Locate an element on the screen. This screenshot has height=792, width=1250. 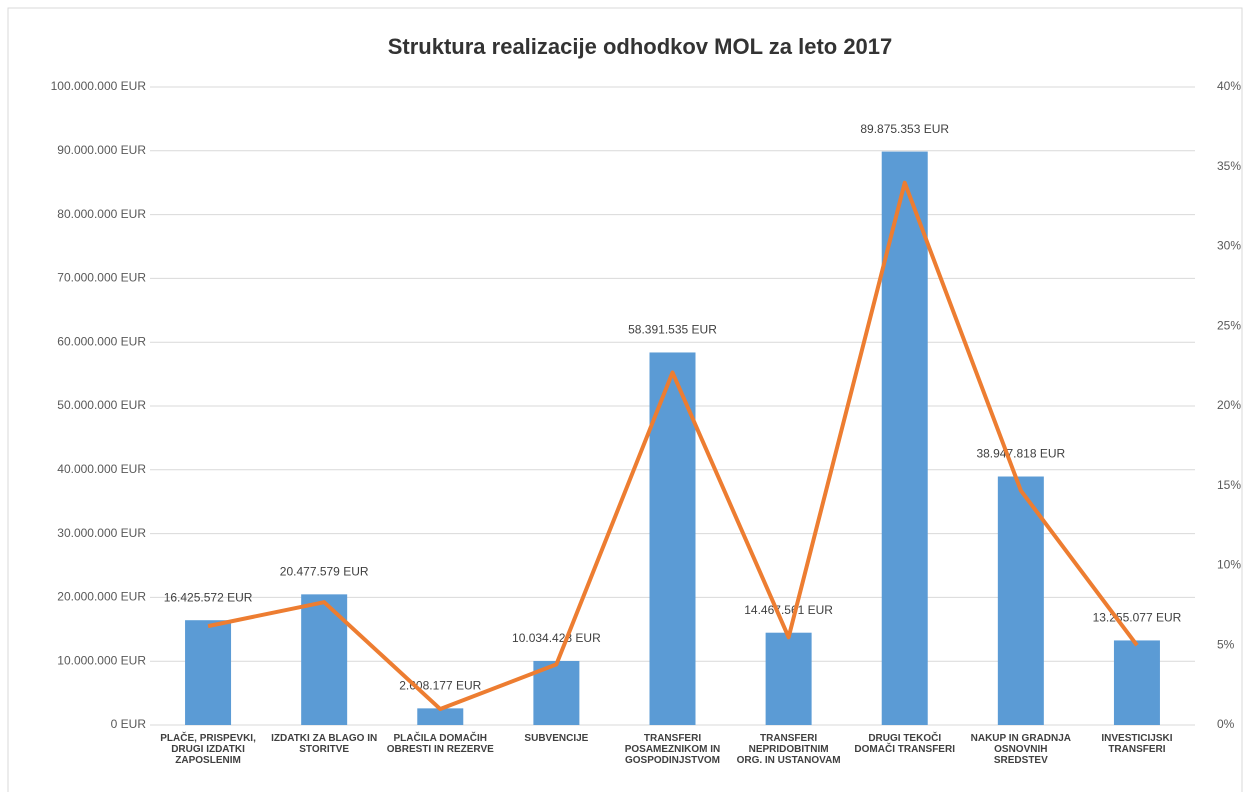
y-tick-label: 80.000.000 EUR is located at coordinates (101, 214).